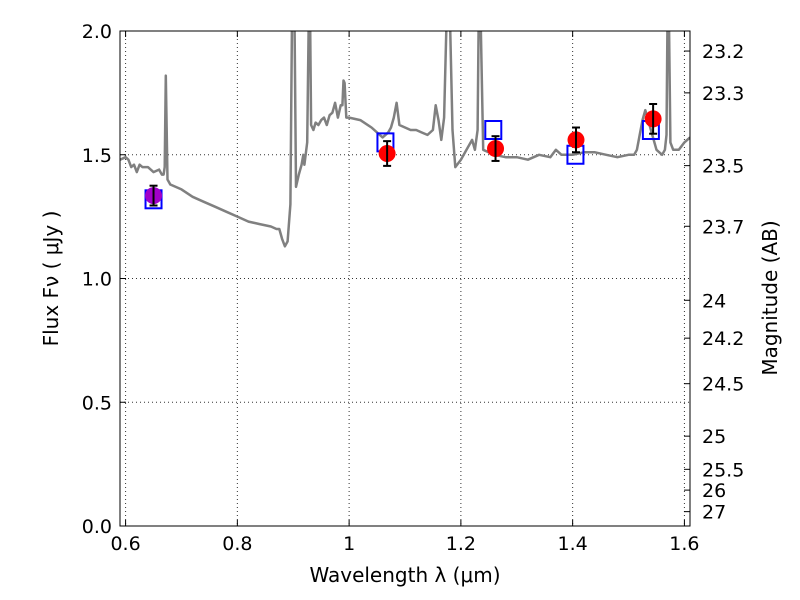  What do you see at coordinates (403, 155) in the screenshot?
I see `observed-photometry-series` at bounding box center [403, 155].